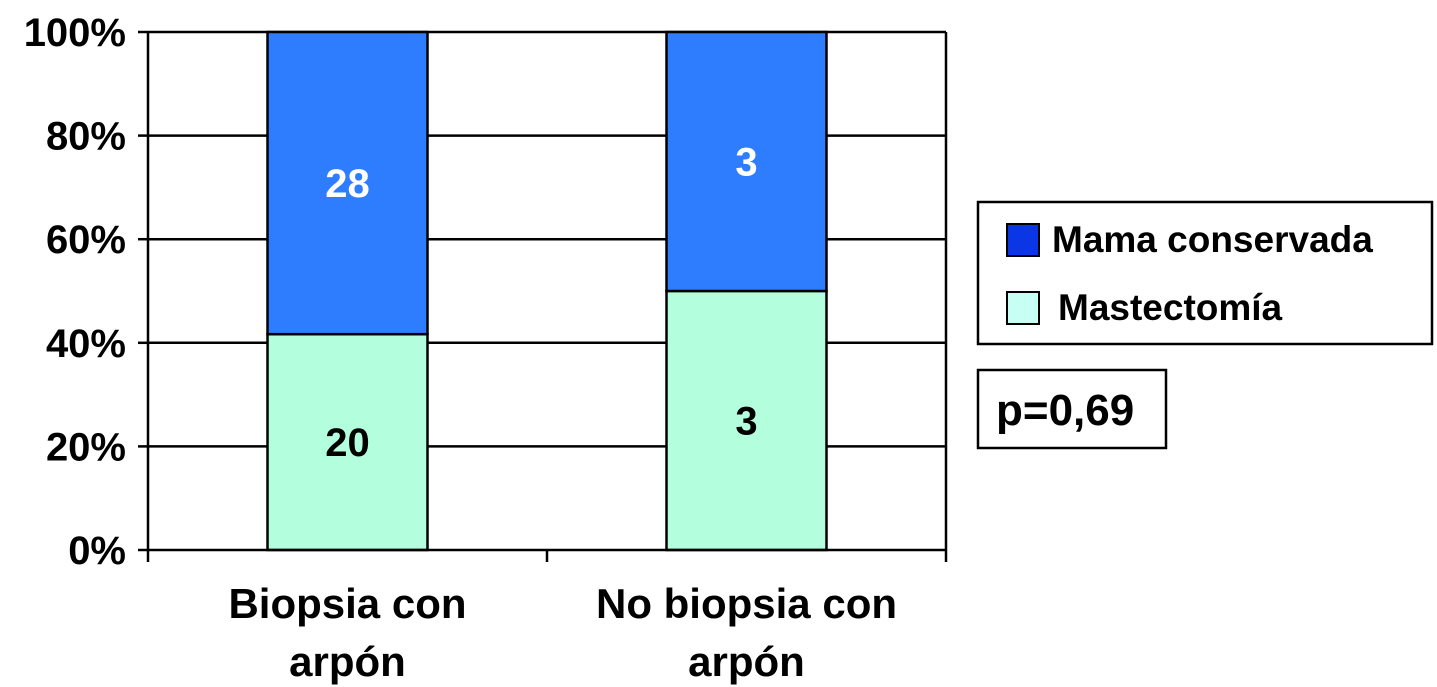 The image size is (1437, 687). What do you see at coordinates (75, 33) in the screenshot?
I see `y-tick-label: 100%` at bounding box center [75, 33].